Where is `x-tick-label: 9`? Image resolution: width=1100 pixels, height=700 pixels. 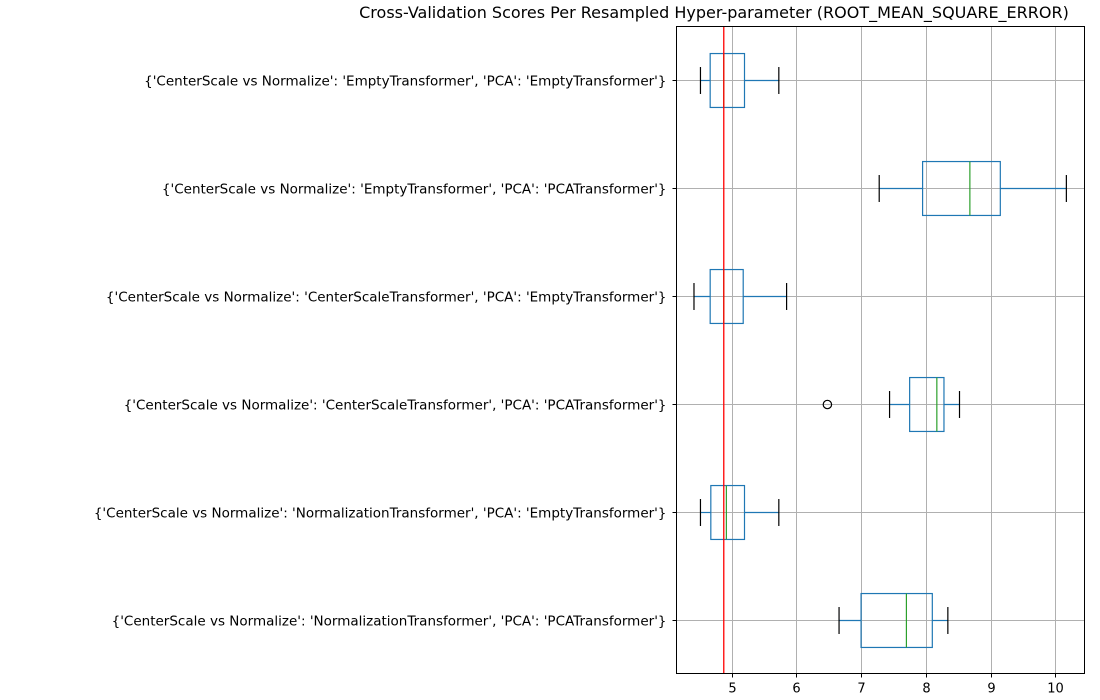 x-tick-label: 9 is located at coordinates (991, 689).